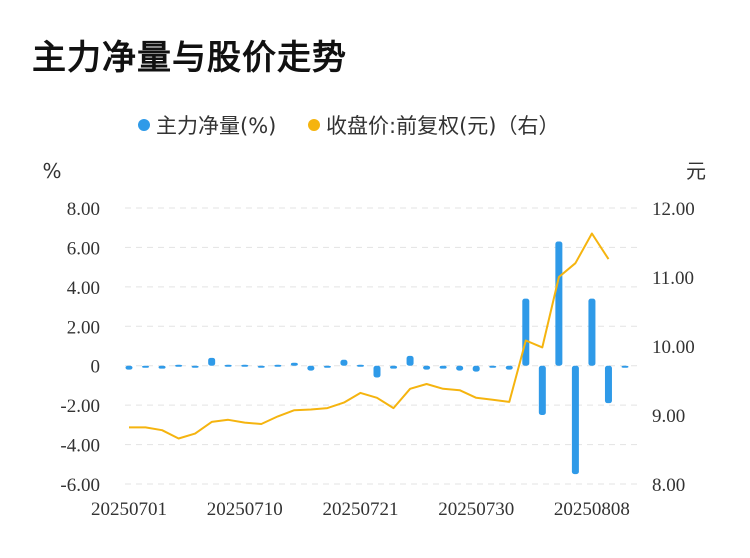  What do you see at coordinates (83, 327) in the screenshot?
I see `y-left-tick-label: 2.00` at bounding box center [83, 327].